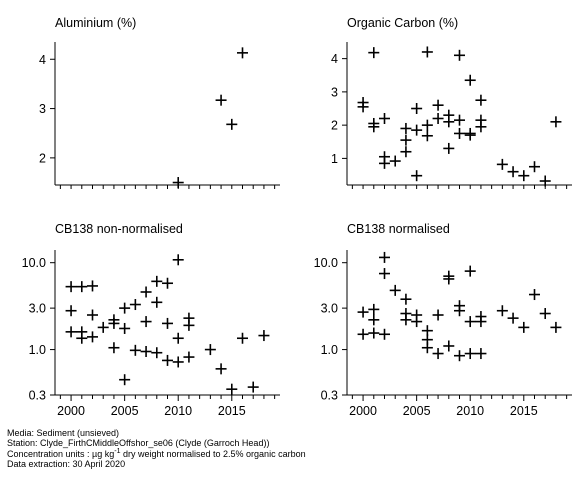 The image size is (580, 480). What do you see at coordinates (524, 411) in the screenshot?
I see `x-tick-label: 2015` at bounding box center [524, 411].